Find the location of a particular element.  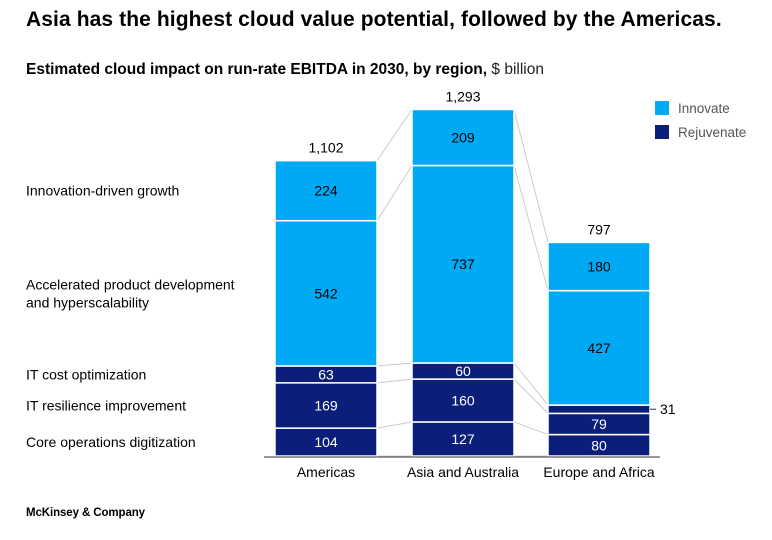

legend-label-innovate: Innovate is located at coordinates (704, 108).